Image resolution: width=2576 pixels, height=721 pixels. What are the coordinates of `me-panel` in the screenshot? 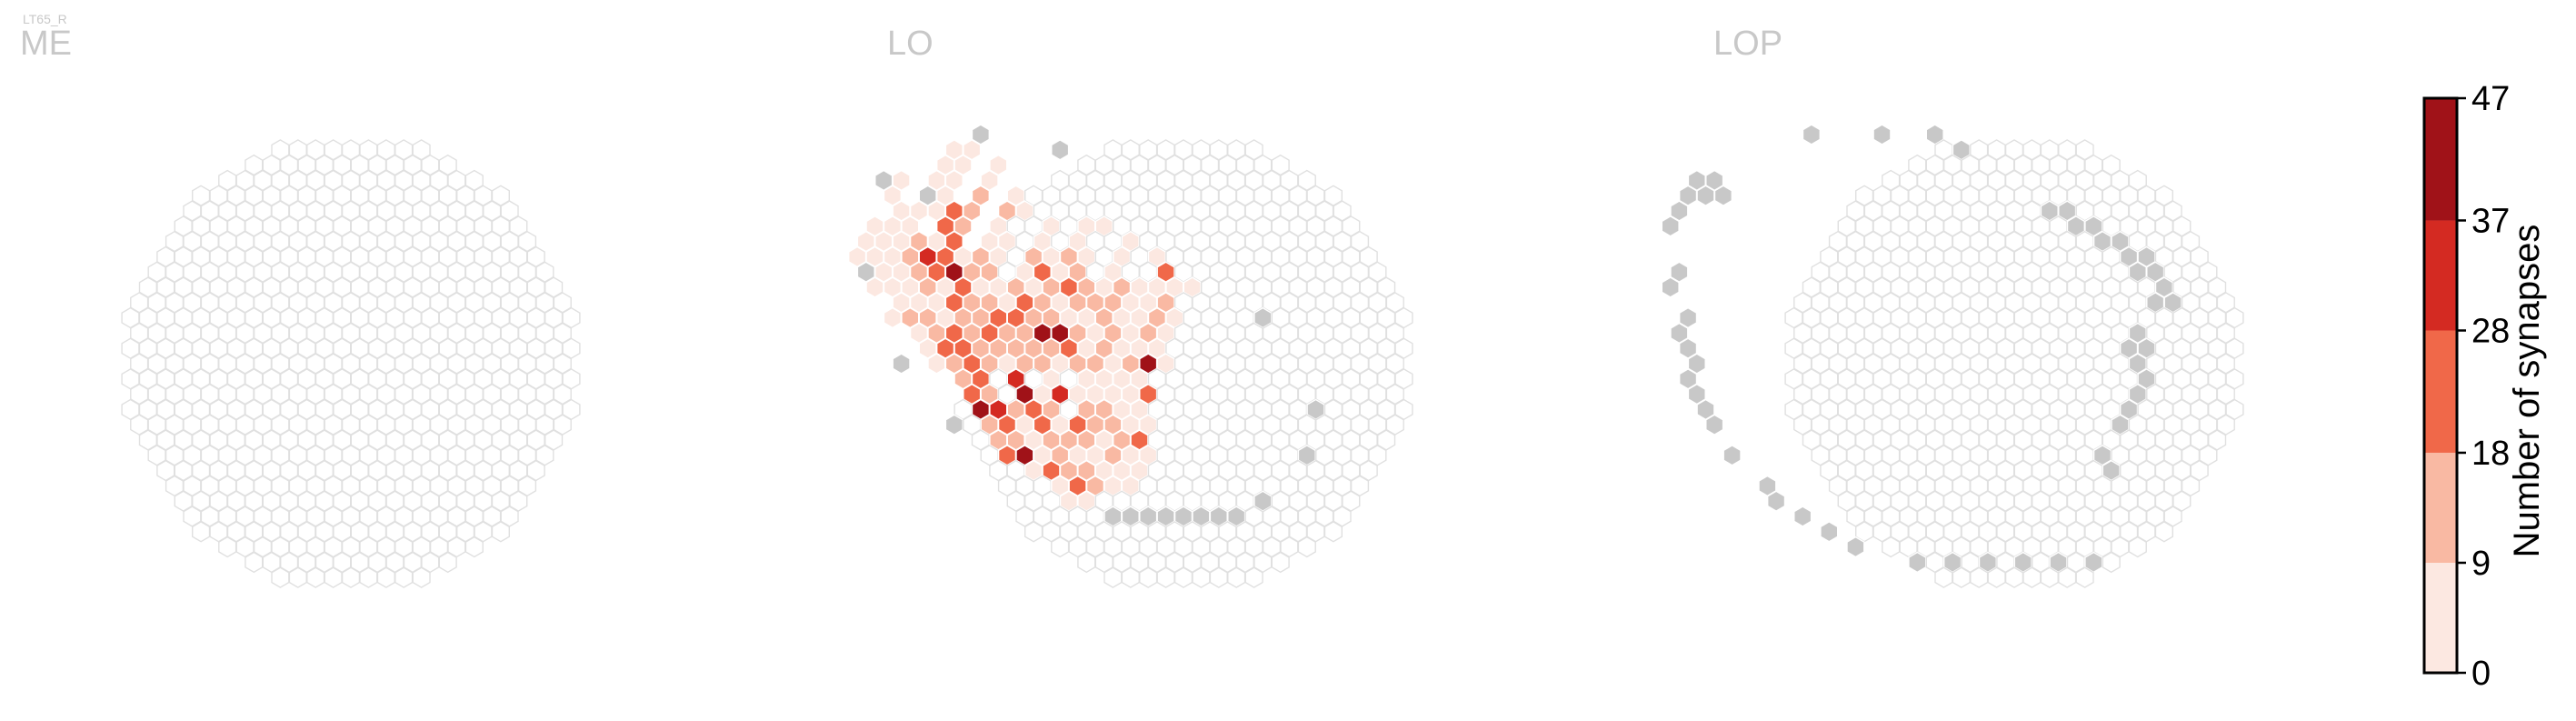 It's located at (351, 363).